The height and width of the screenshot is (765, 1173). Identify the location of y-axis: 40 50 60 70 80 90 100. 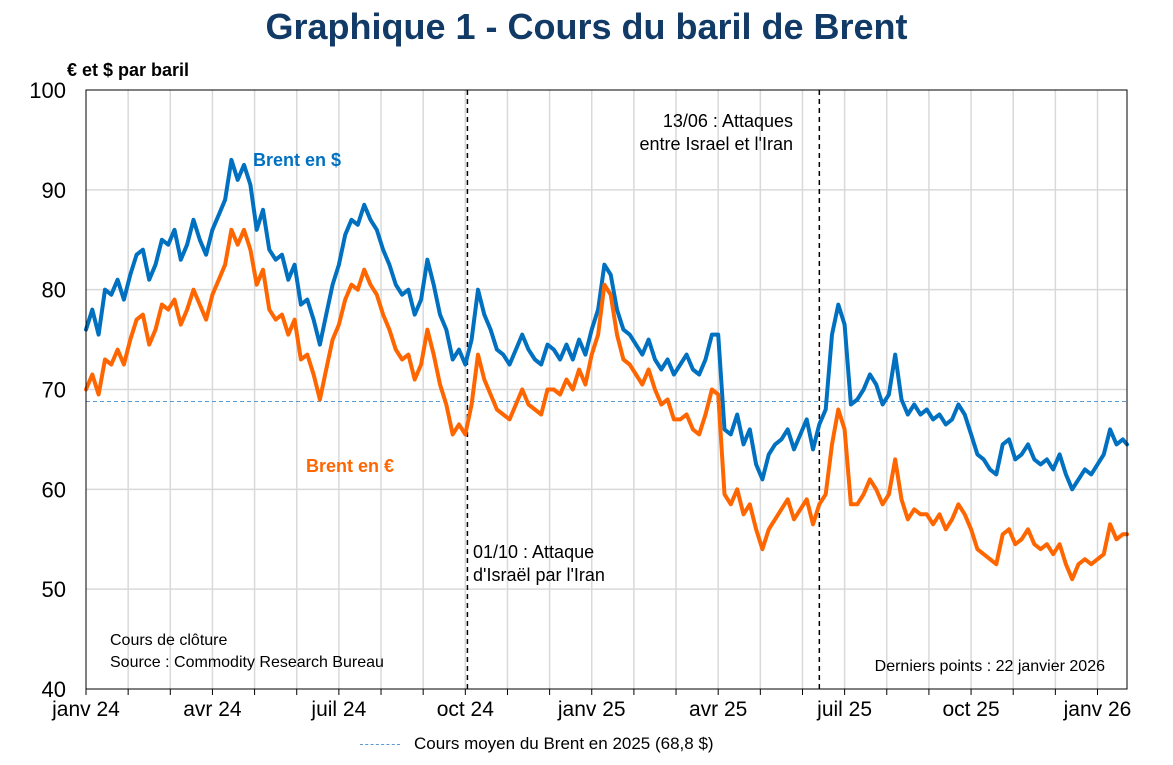
(47, 390).